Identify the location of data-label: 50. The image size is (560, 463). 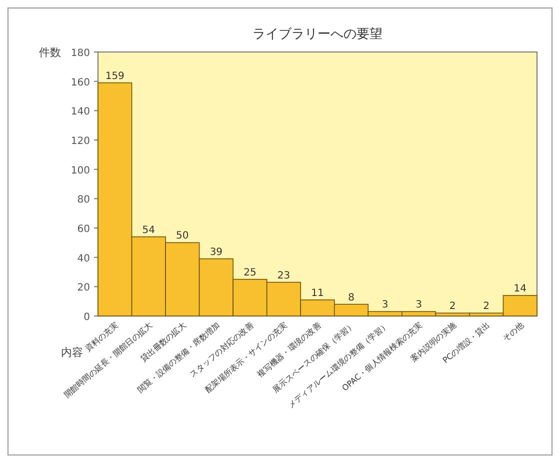
(182, 236).